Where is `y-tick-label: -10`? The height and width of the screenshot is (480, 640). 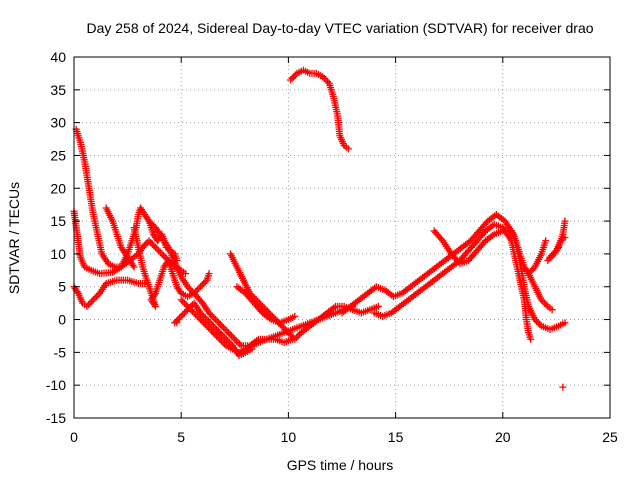 y-tick-label: -10 is located at coordinates (56, 385).